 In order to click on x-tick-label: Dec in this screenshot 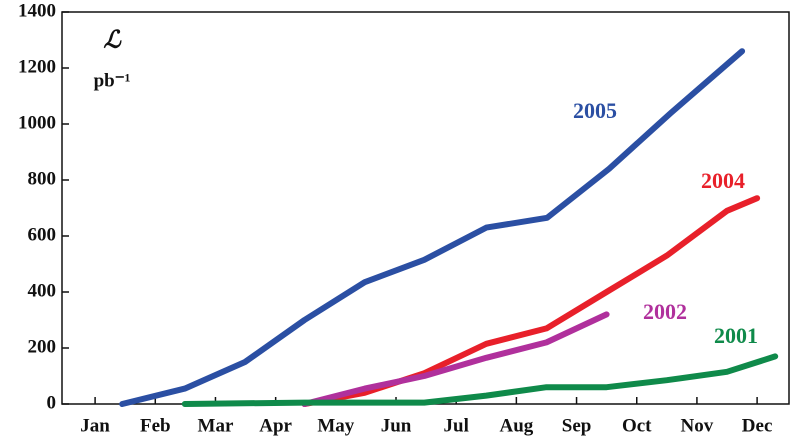, I will do `click(757, 425)`.